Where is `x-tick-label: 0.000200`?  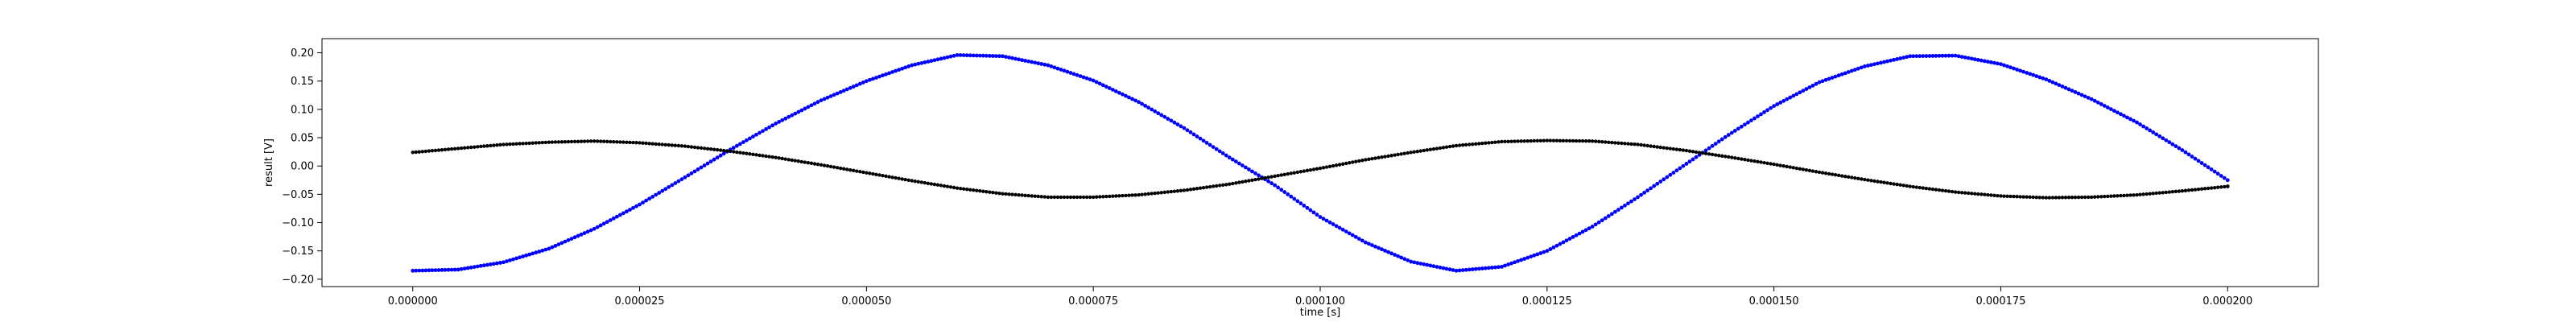
x-tick-label: 0.000200 is located at coordinates (2227, 301).